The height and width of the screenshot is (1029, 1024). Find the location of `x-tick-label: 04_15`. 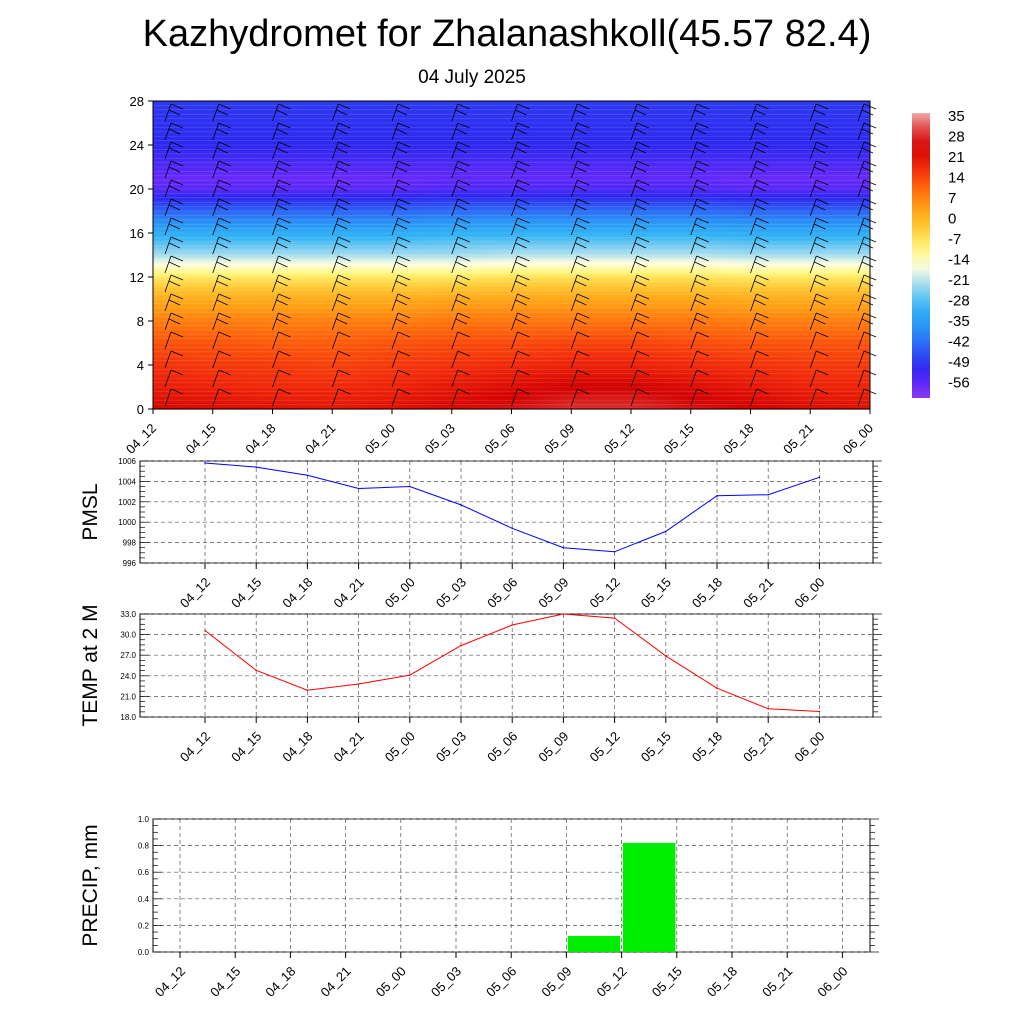

x-tick-label: 04_15 is located at coordinates (246, 593).